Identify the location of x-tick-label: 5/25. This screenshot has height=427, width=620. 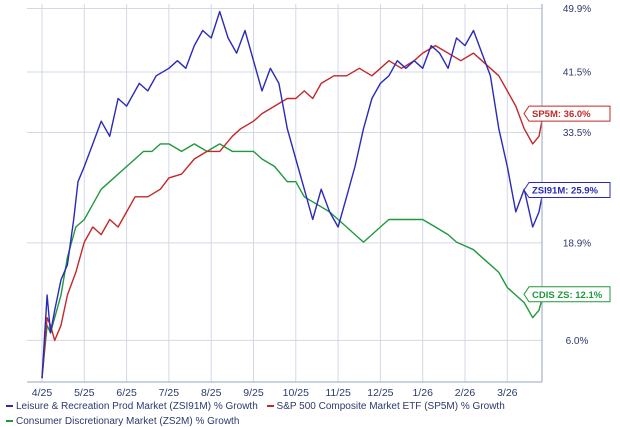
(84, 393).